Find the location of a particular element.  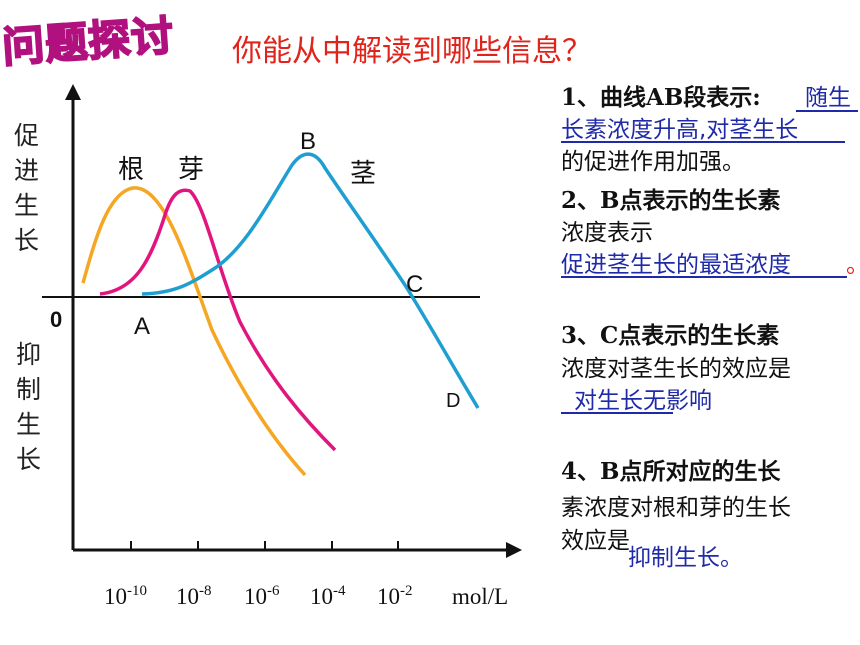

bud-label: 芽 is located at coordinates (191, 170).